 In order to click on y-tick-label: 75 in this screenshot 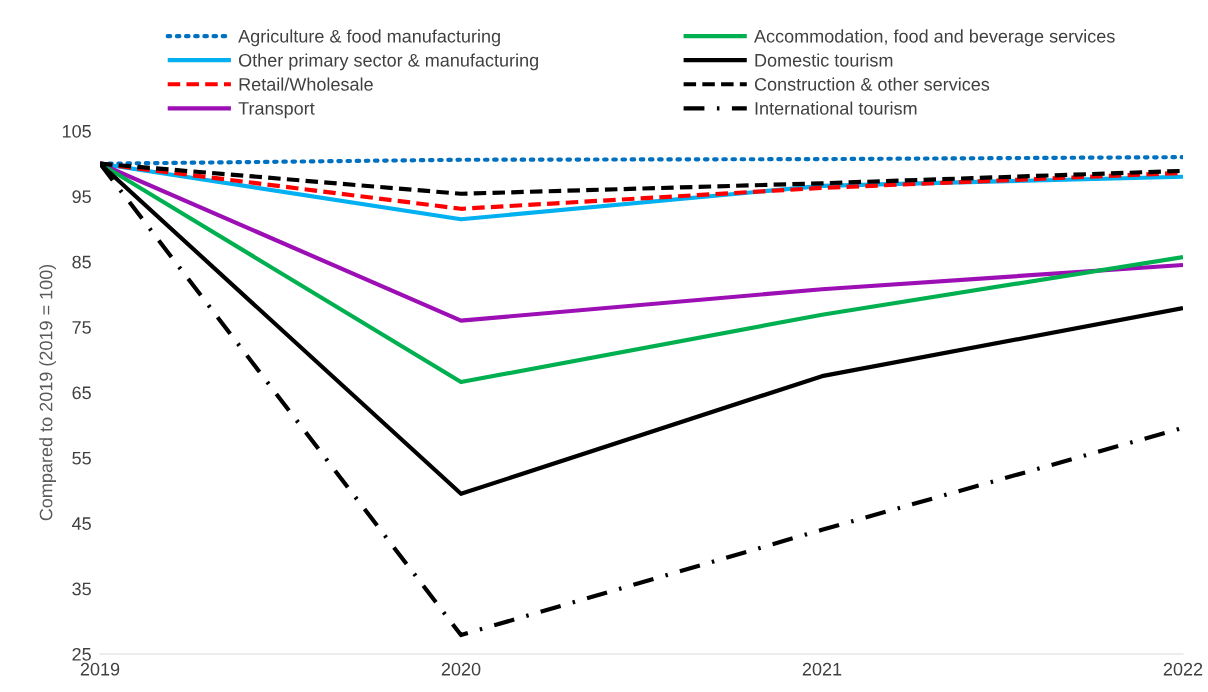, I will do `click(81, 327)`.